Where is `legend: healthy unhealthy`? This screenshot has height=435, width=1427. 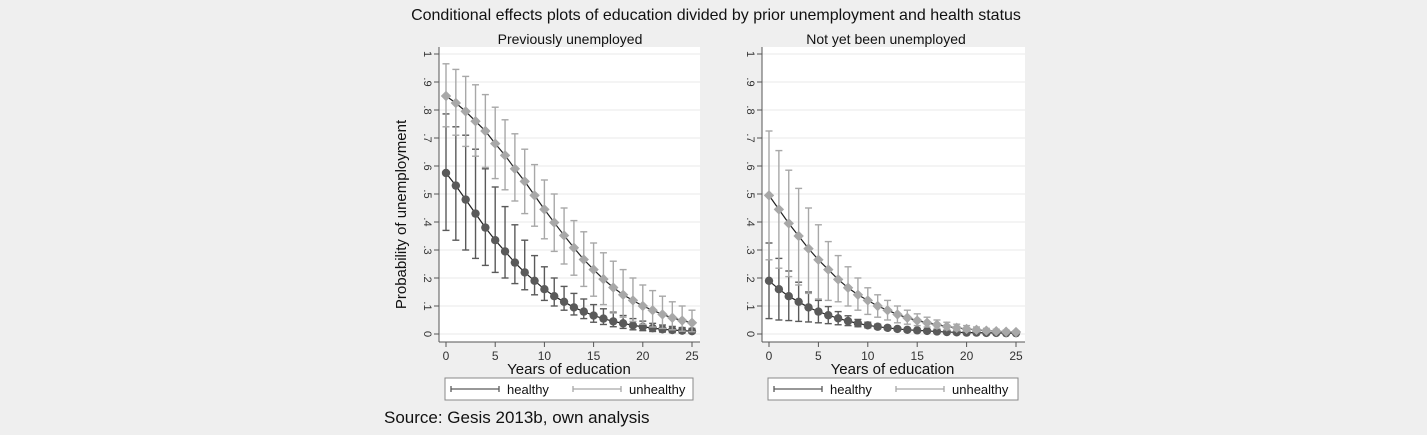 legend: healthy unhealthy is located at coordinates (893, 389).